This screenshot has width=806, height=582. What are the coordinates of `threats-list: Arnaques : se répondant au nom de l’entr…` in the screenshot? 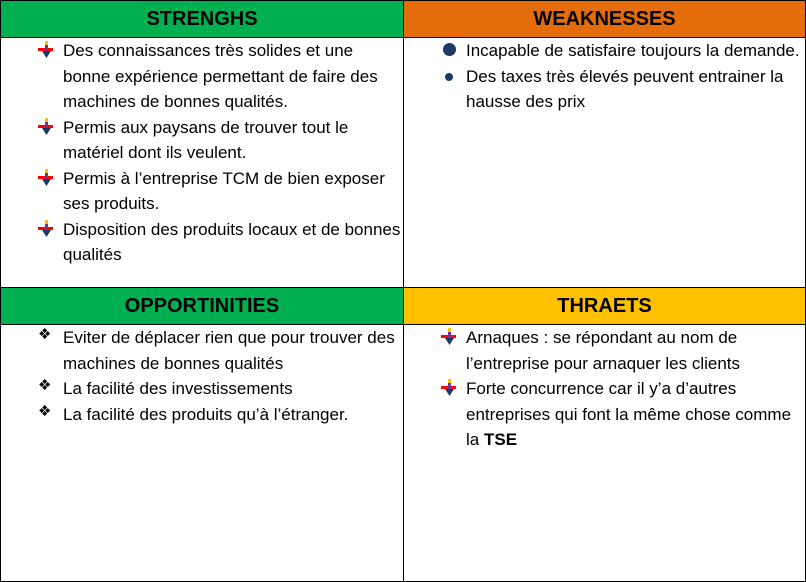 It's located at (604, 389).